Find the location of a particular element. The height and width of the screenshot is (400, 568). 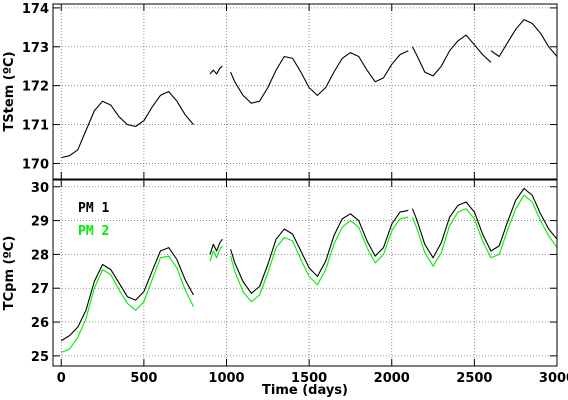

x-axis-label: Time (days) is located at coordinates (305, 390).